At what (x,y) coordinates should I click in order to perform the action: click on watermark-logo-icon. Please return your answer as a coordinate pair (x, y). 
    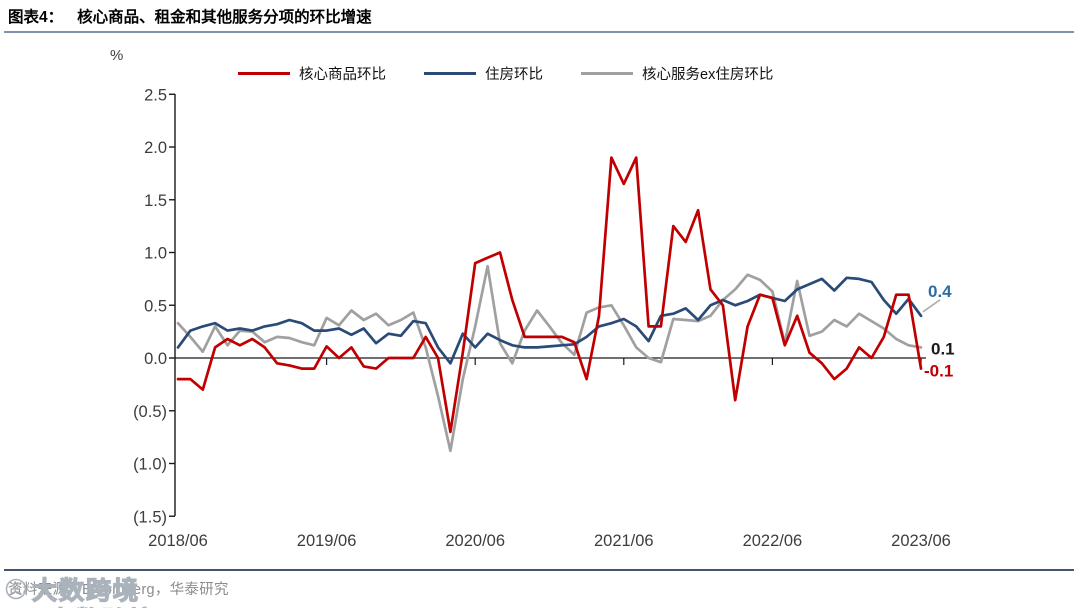
    Looking at the image, I should click on (16, 589).